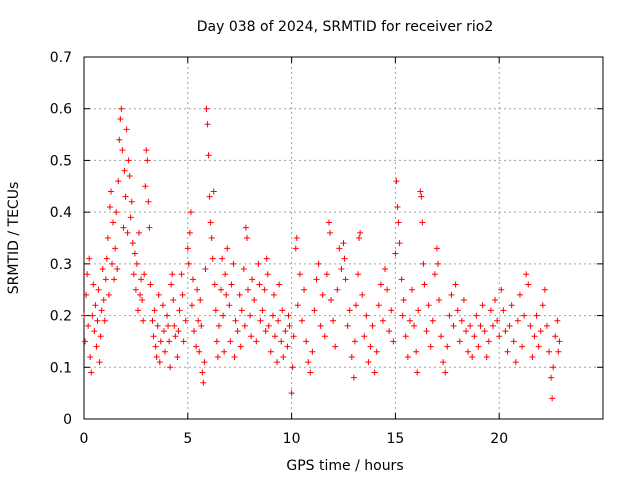 This screenshot has height=480, width=640. I want to click on x-tick-label: 5, so click(187, 439).